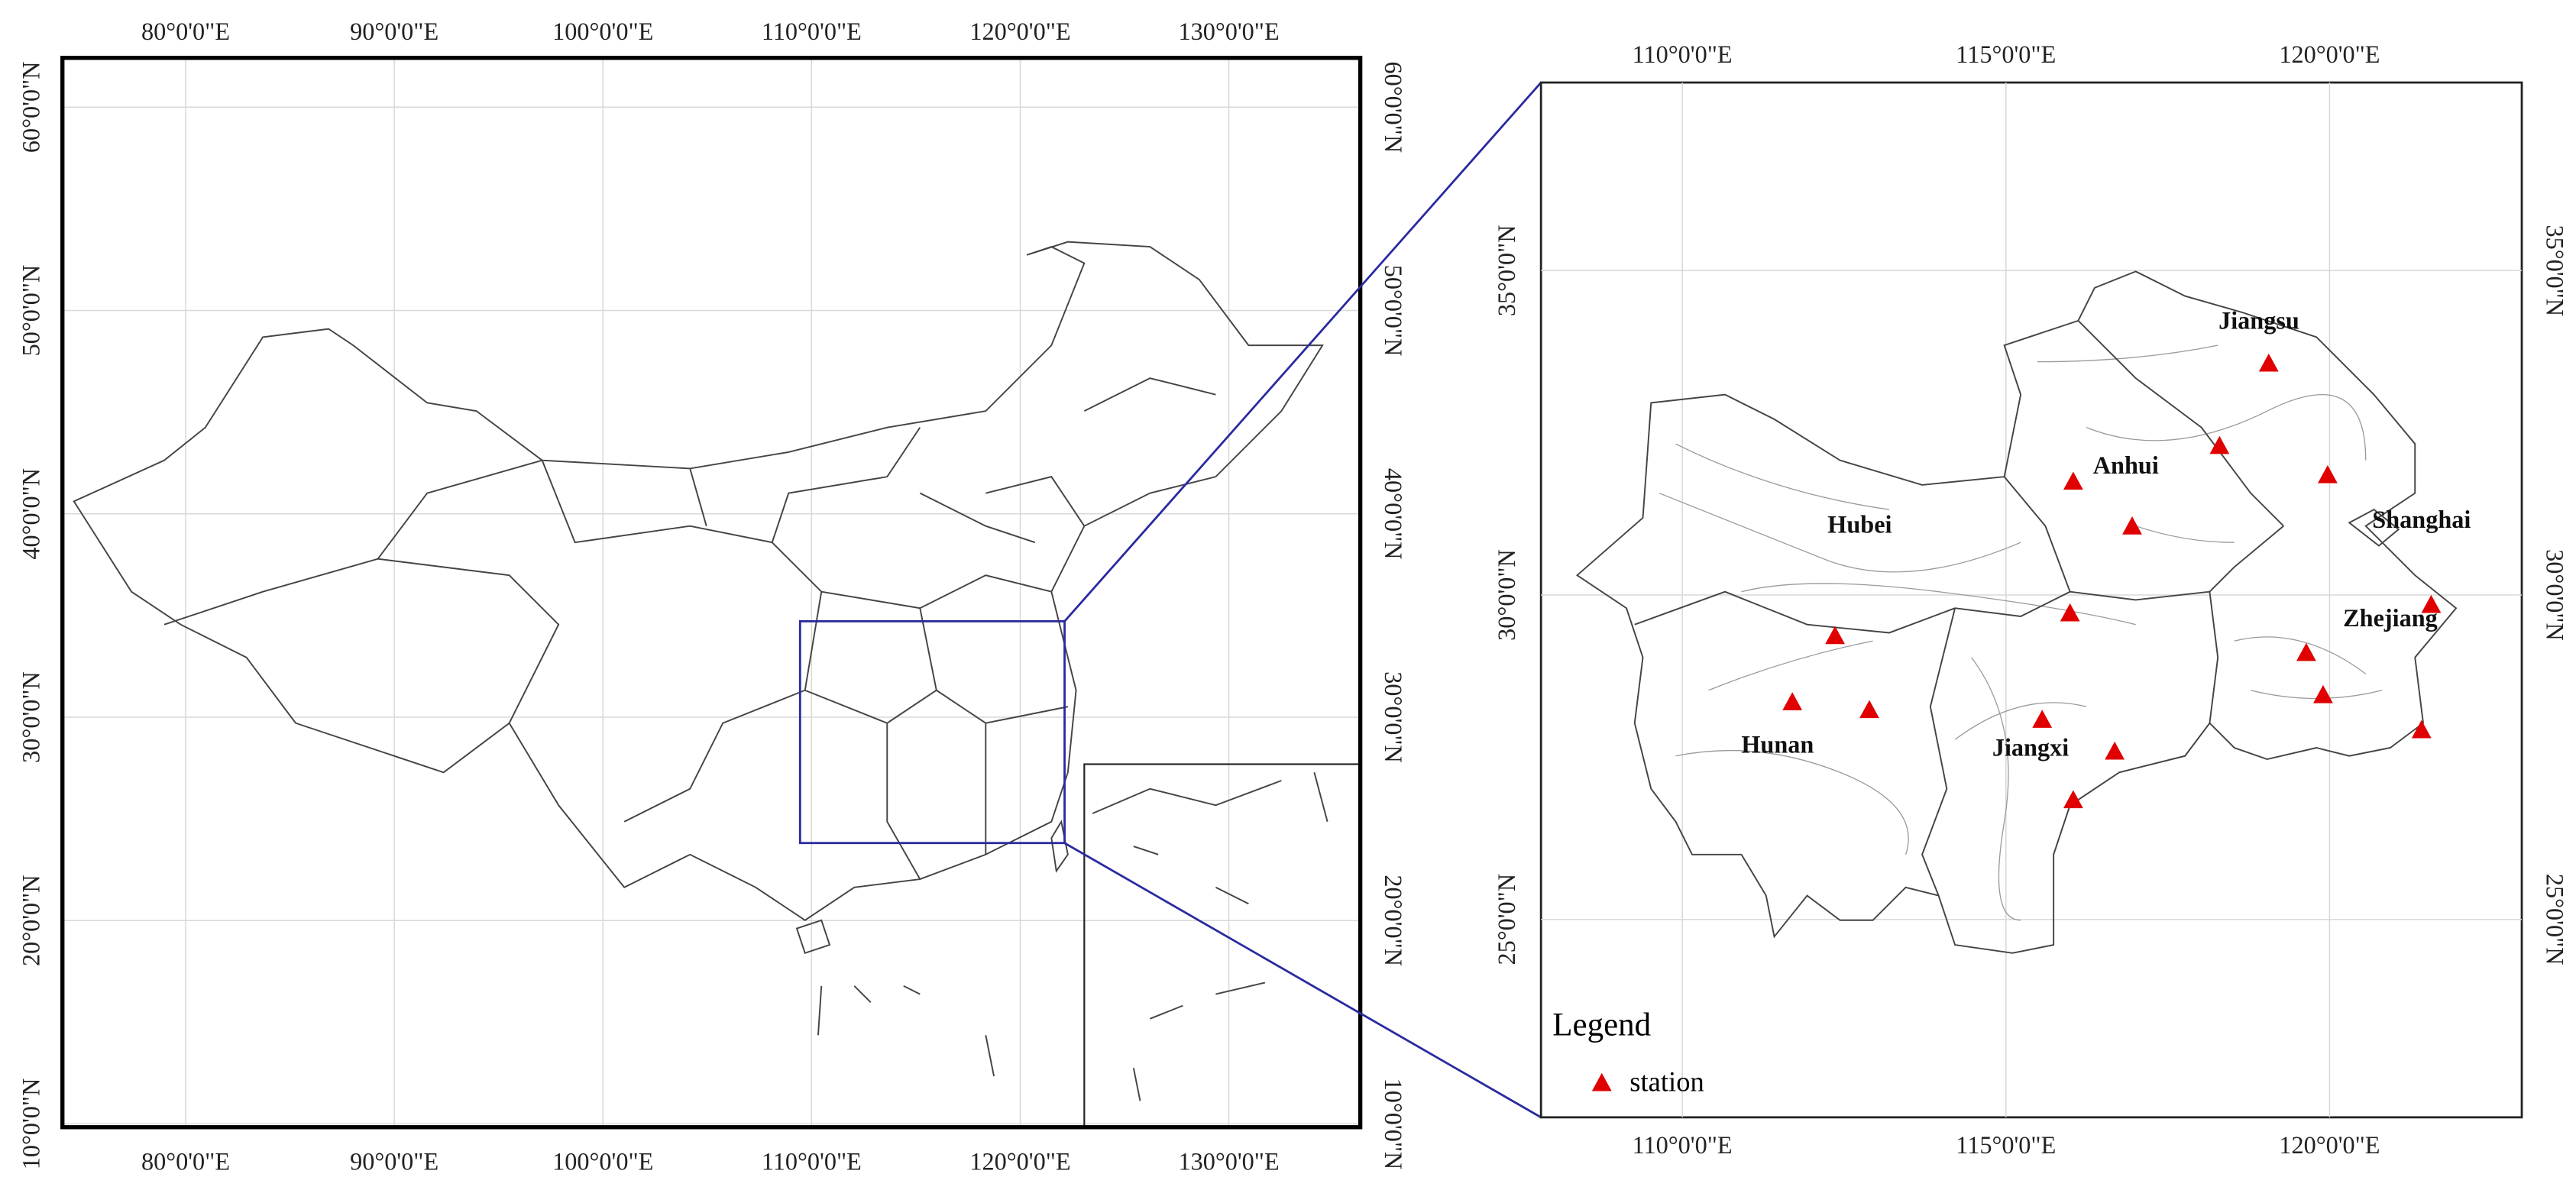 This screenshot has width=2576, height=1190. Describe the element at coordinates (2017, 608) in the screenshot. I see `province-borders` at that location.